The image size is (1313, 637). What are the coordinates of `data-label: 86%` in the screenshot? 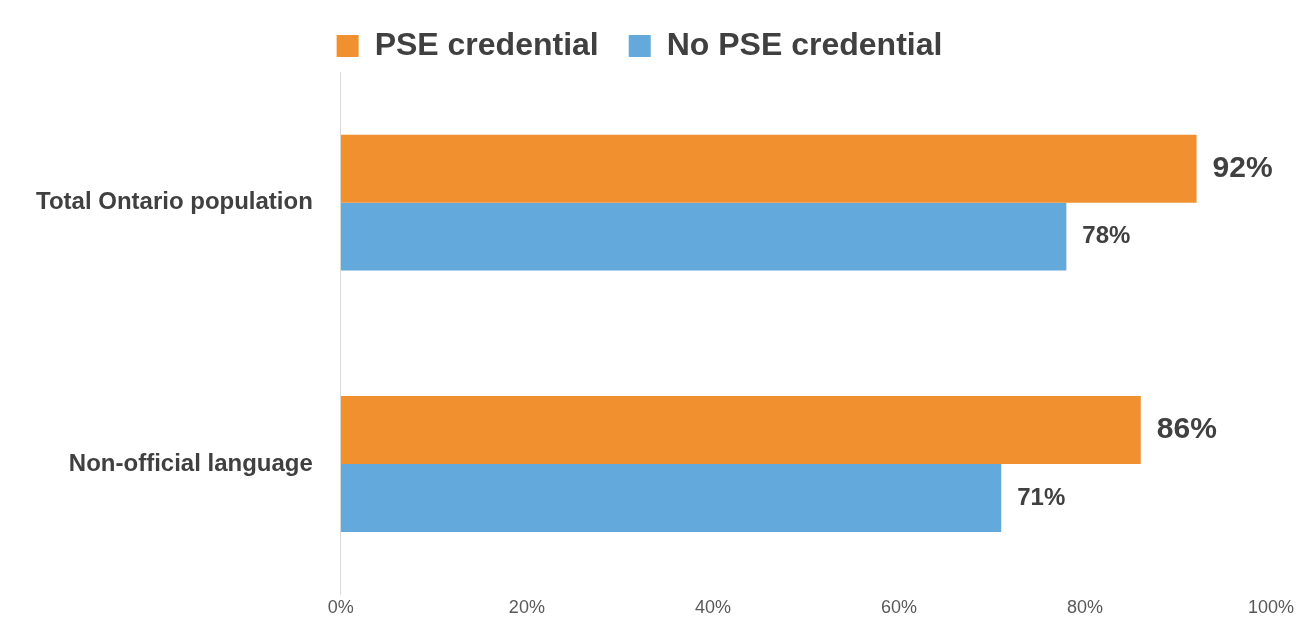 It's located at (1186, 428).